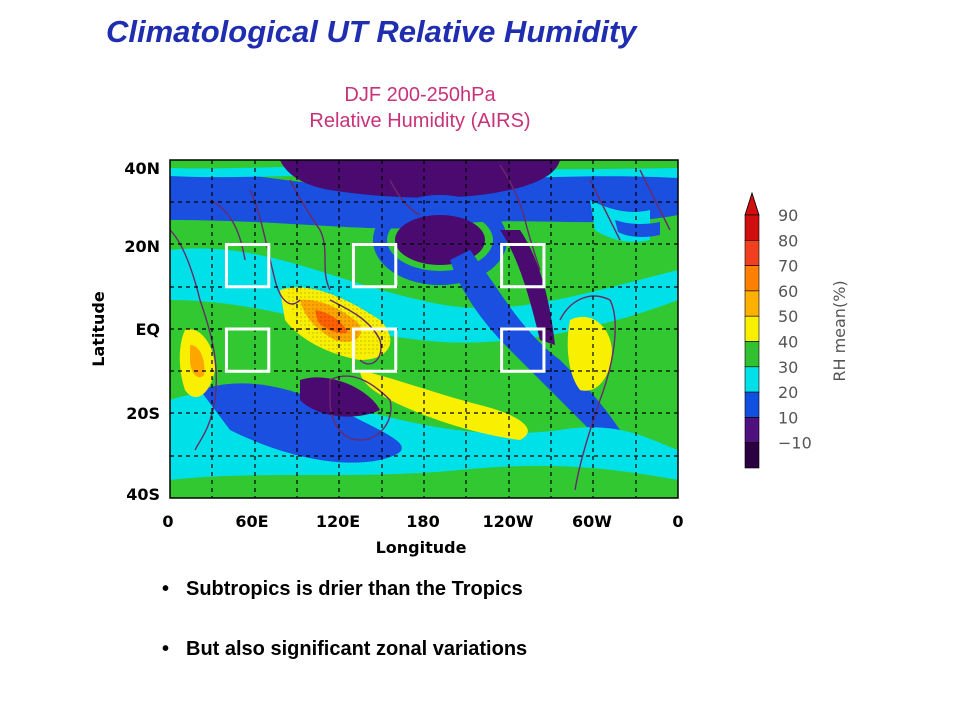 The image size is (960, 720). Describe the element at coordinates (340, 397) in the screenshot. I see `rh-very-dry-australia` at that location.